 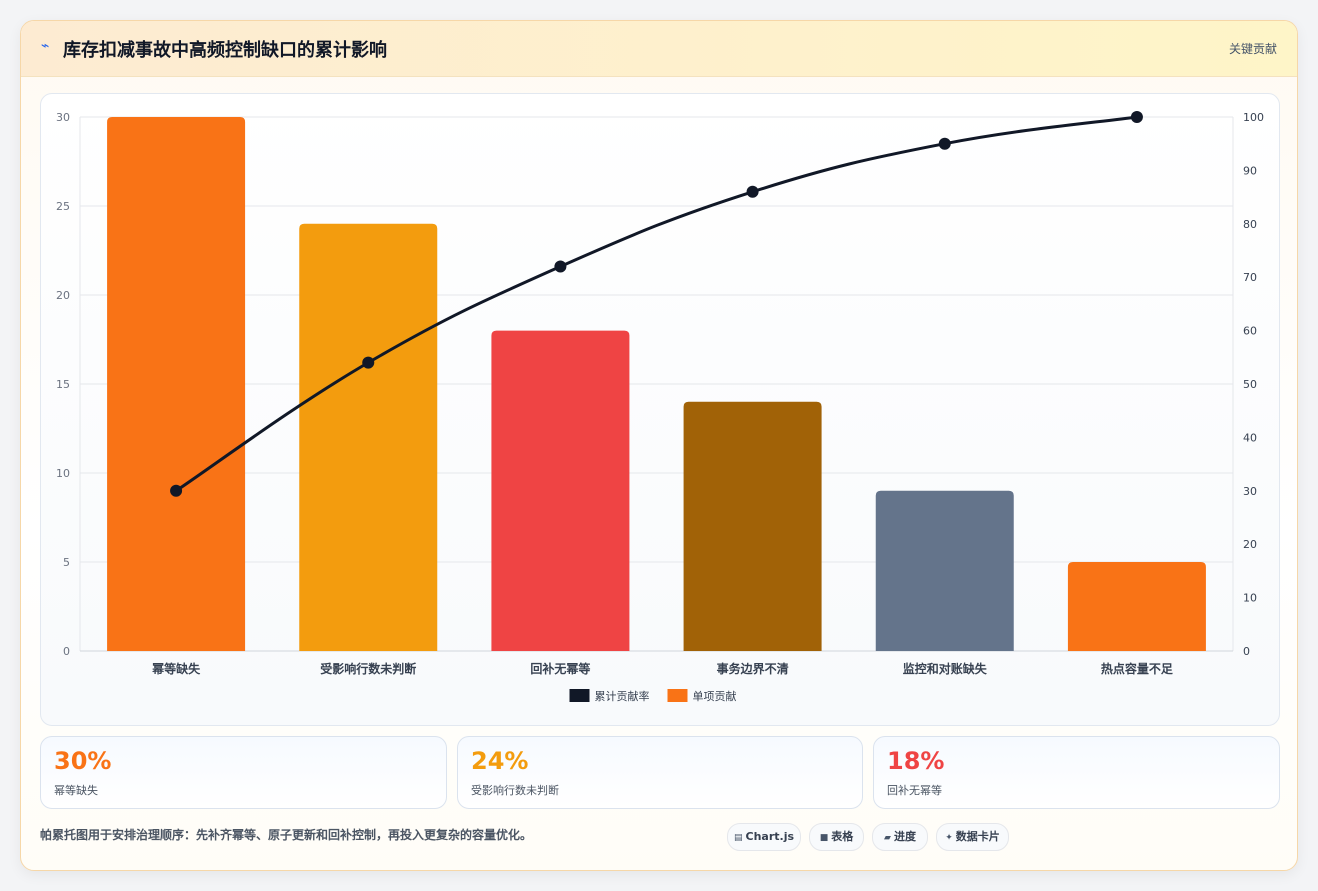 I want to click on stat-label: 回补无幂等, so click(x=914, y=790).